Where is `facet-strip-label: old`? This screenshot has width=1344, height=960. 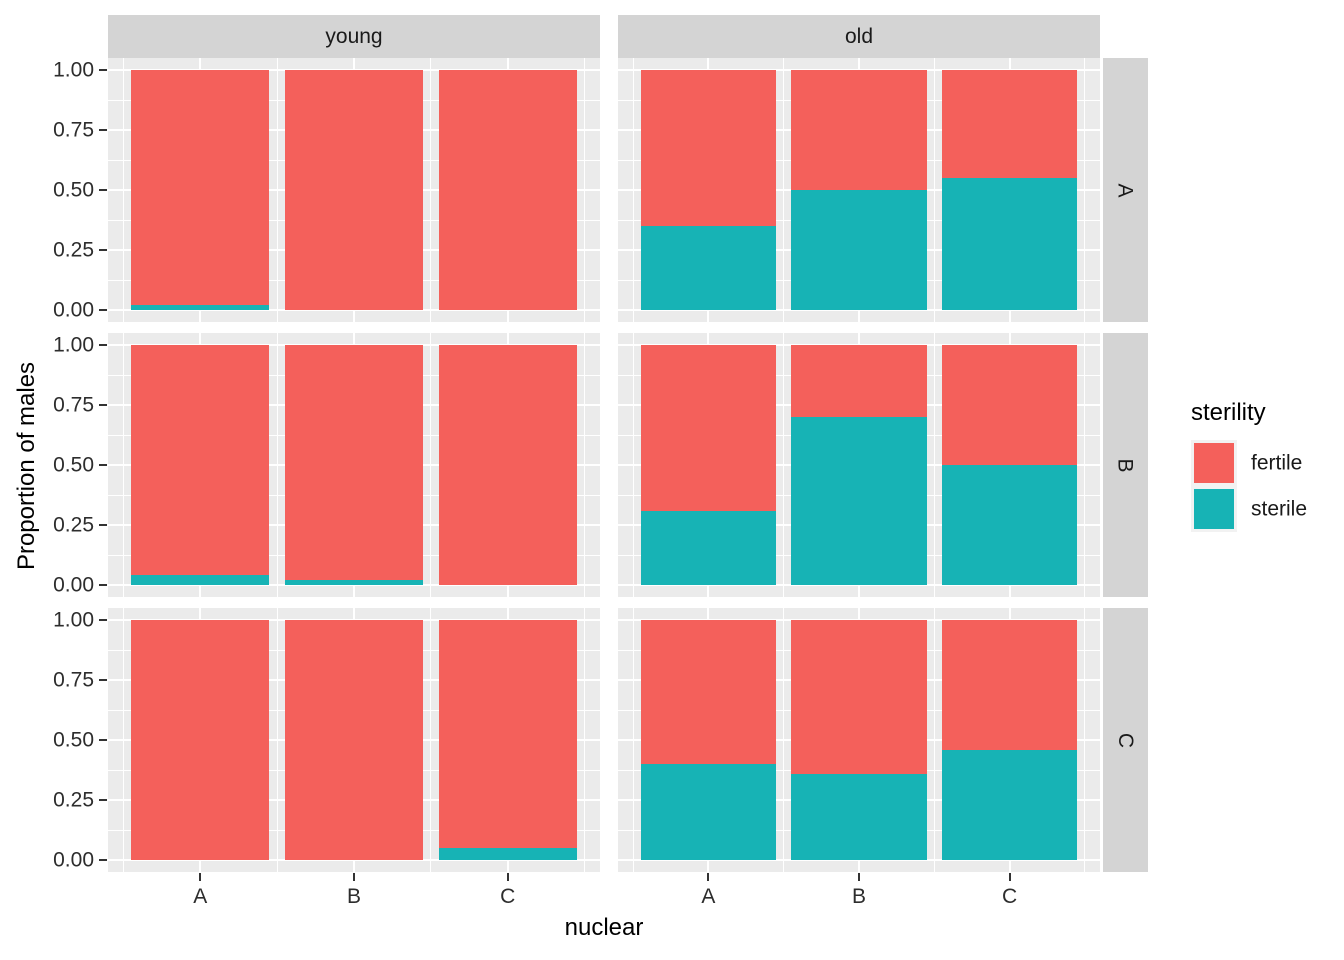
facet-strip-label: old is located at coordinates (859, 36).